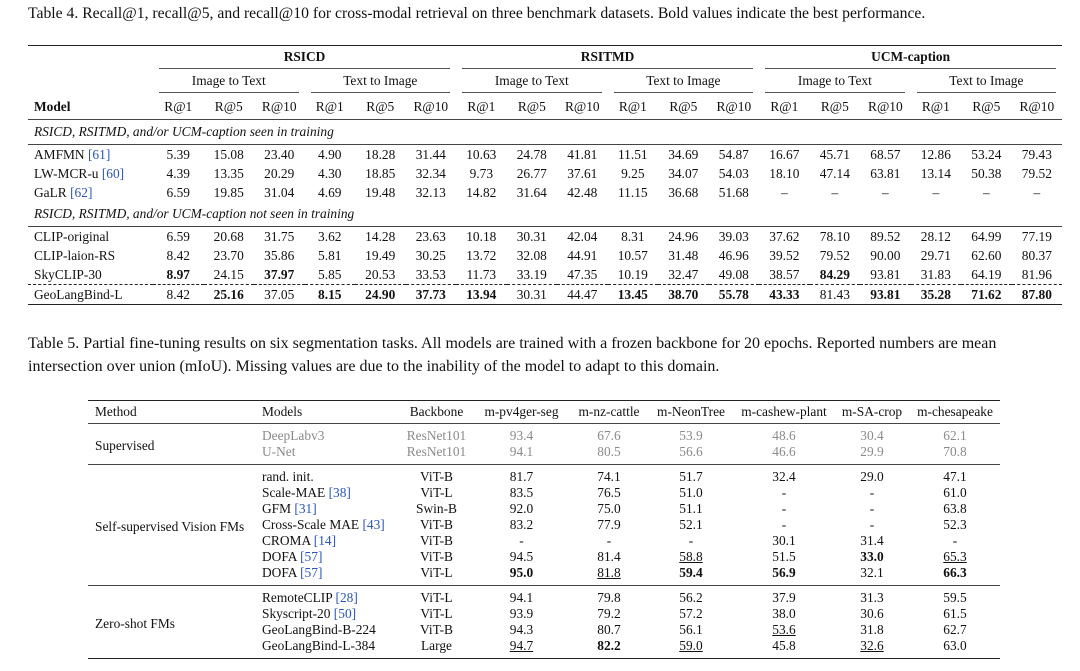  What do you see at coordinates (986, 154) in the screenshot?
I see `value-cell: 53.24` at bounding box center [986, 154].